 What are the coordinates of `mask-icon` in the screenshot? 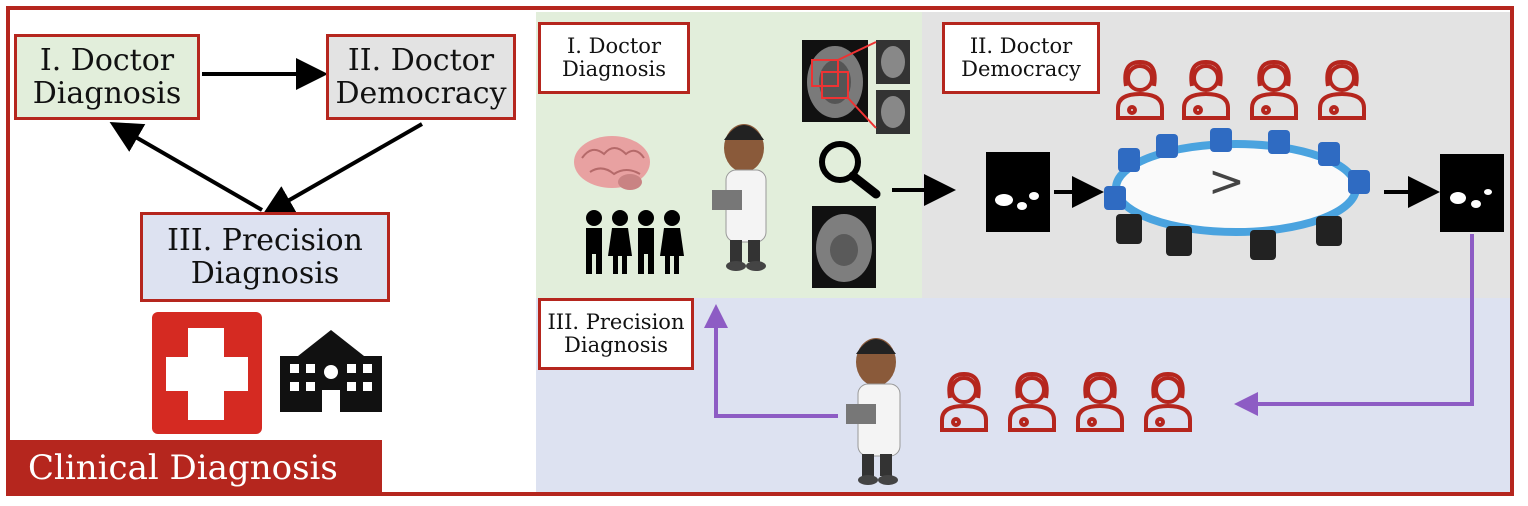 It's located at (1018, 192).